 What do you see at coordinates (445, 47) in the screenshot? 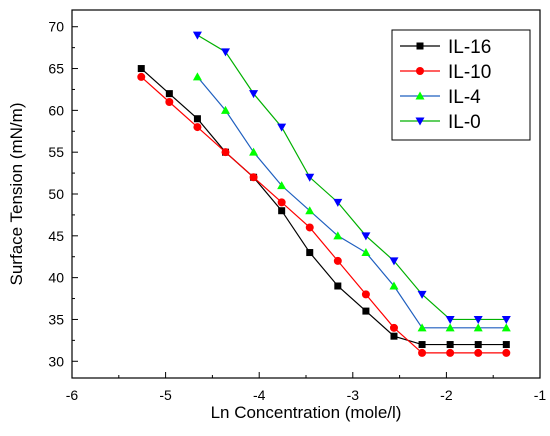
I see `legend-item: IL-16` at bounding box center [445, 47].